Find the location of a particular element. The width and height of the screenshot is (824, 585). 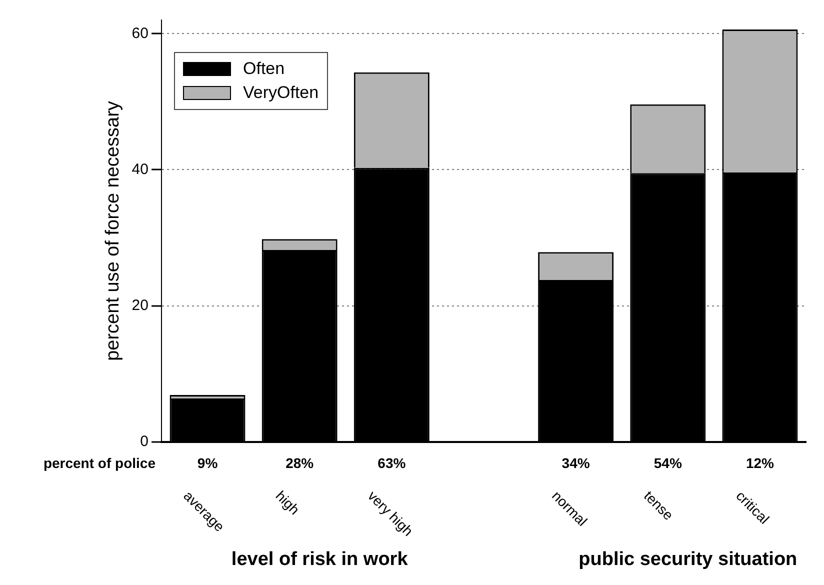

text: 28% is located at coordinates (300, 462).